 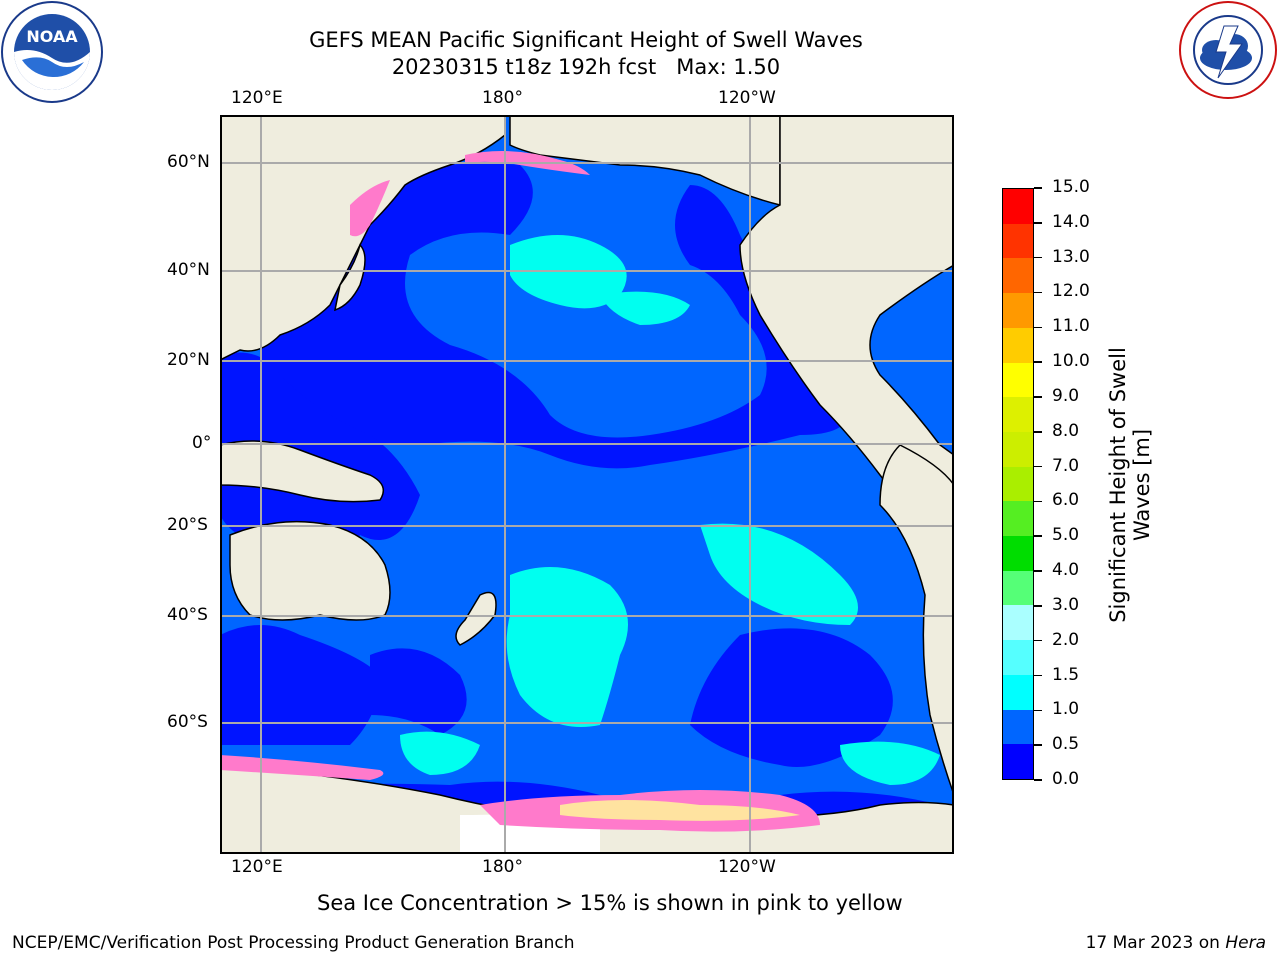 I want to click on colorbar-tick-label: 0.0, so click(x=1066, y=779).